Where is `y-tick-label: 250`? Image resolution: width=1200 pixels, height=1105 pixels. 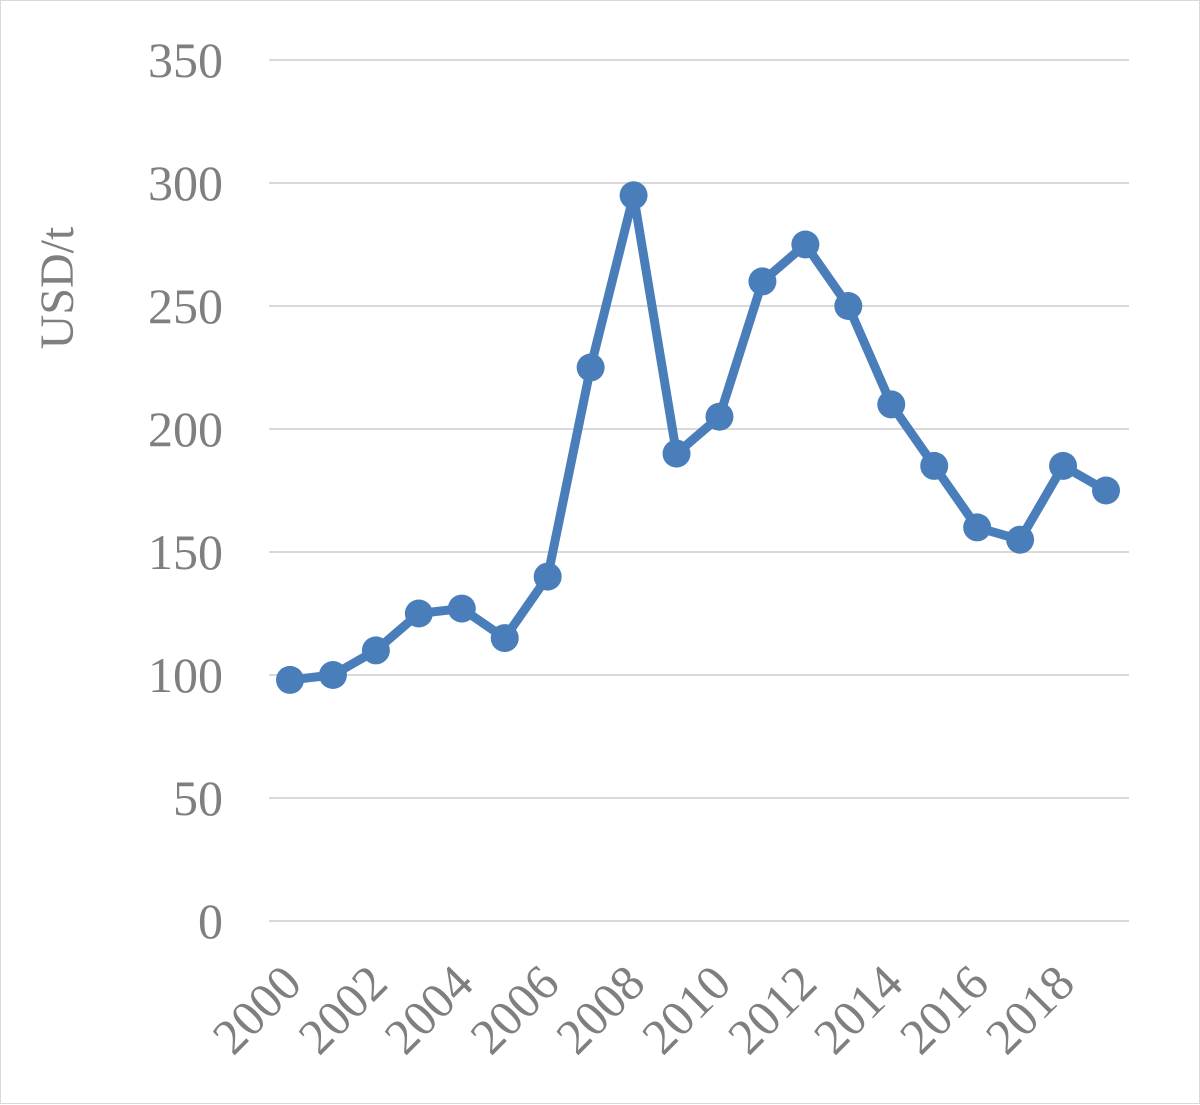 y-tick-label: 250 is located at coordinates (185, 306).